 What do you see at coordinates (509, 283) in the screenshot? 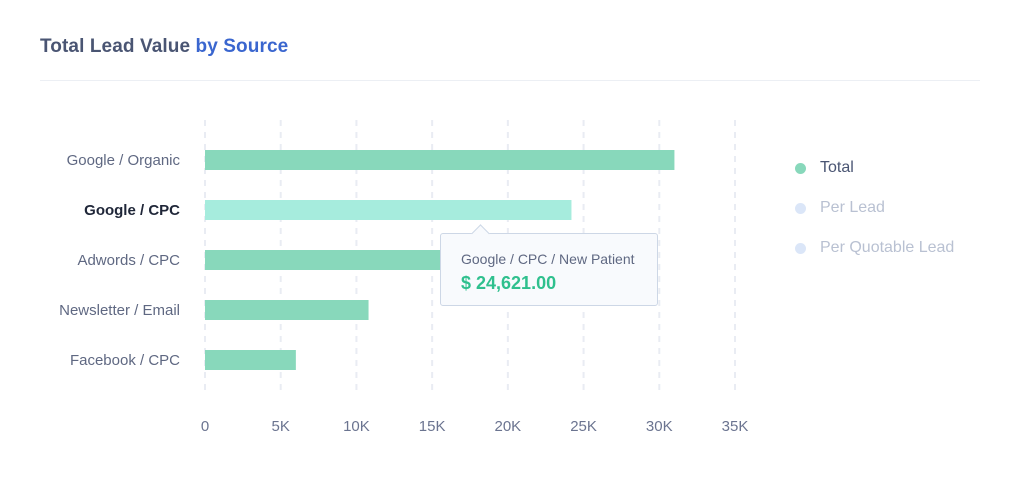
I see `tooltip-value: $ 24,621.00` at bounding box center [509, 283].